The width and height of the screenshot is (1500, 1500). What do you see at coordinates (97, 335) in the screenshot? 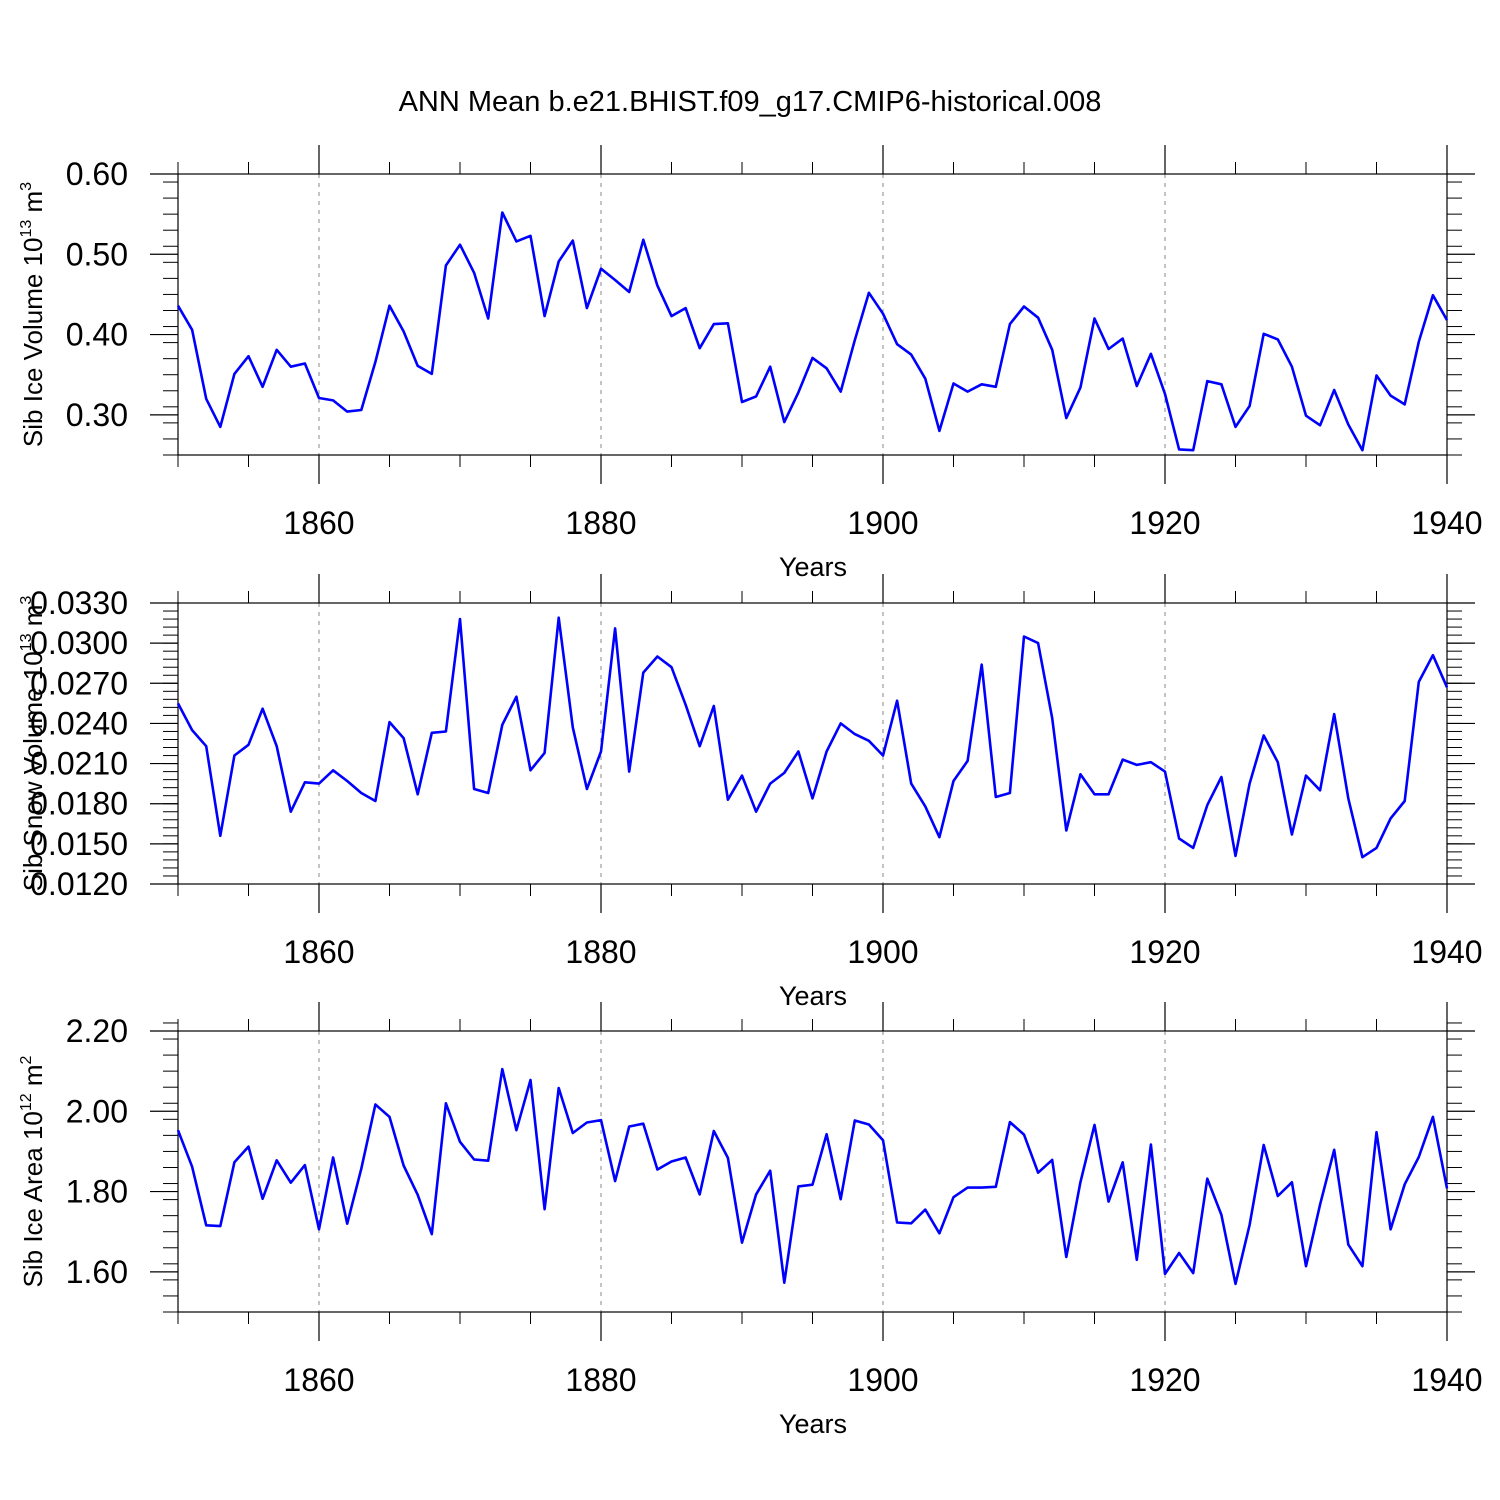
I see `y-tick-label: 0.40` at bounding box center [97, 335].